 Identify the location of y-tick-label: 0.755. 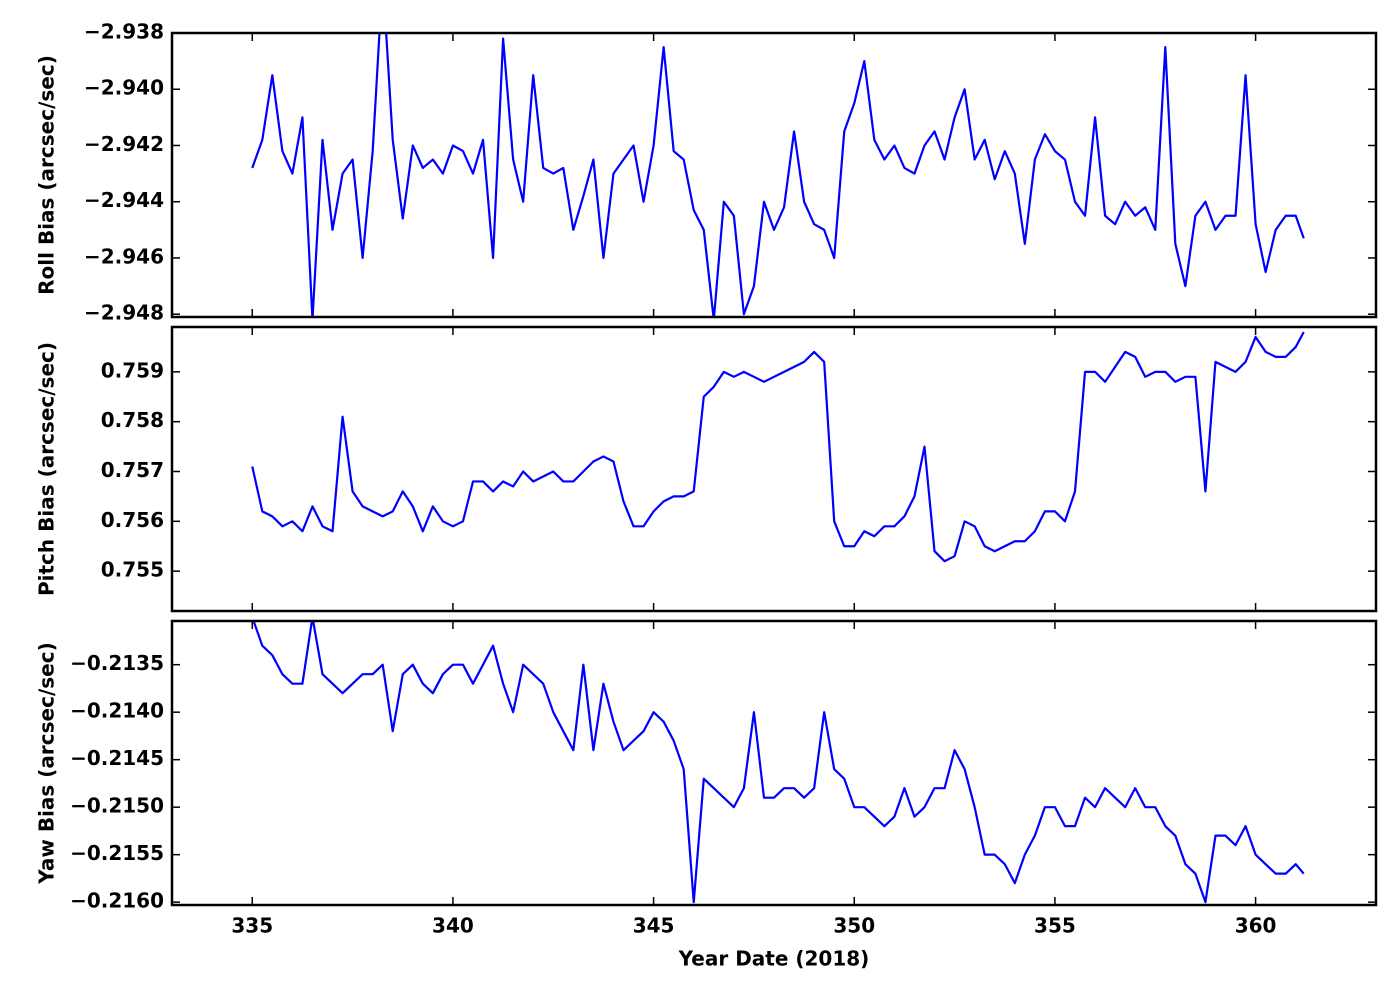
(132, 570).